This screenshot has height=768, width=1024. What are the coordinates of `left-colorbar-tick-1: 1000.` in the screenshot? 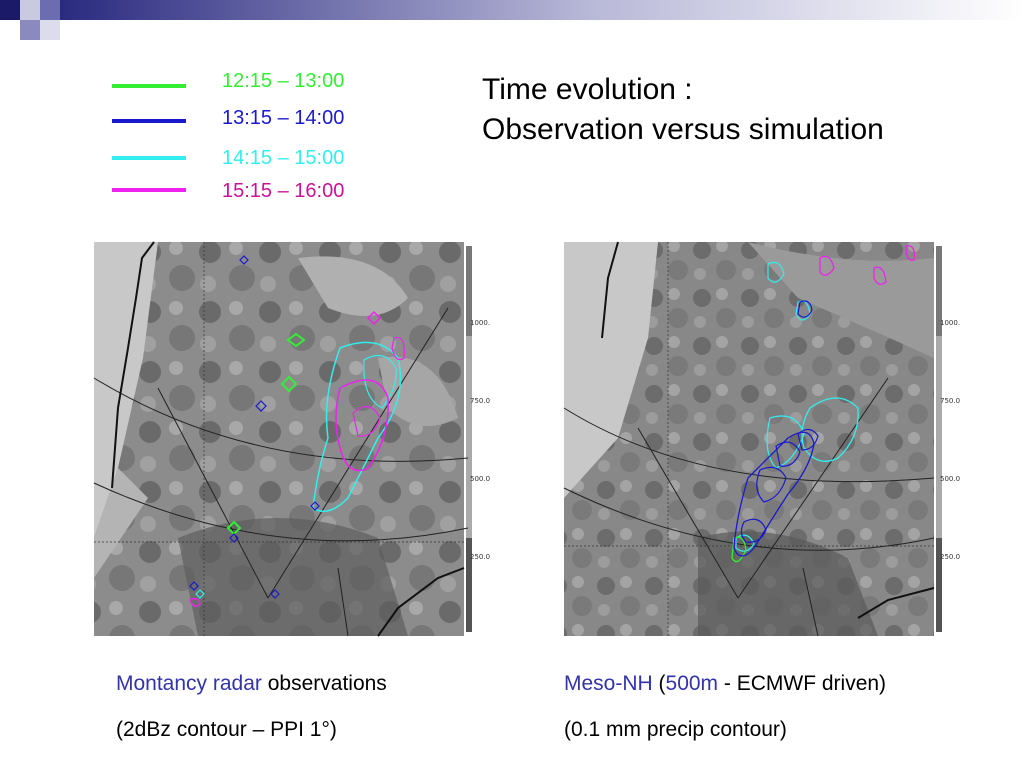 It's located at (480, 323).